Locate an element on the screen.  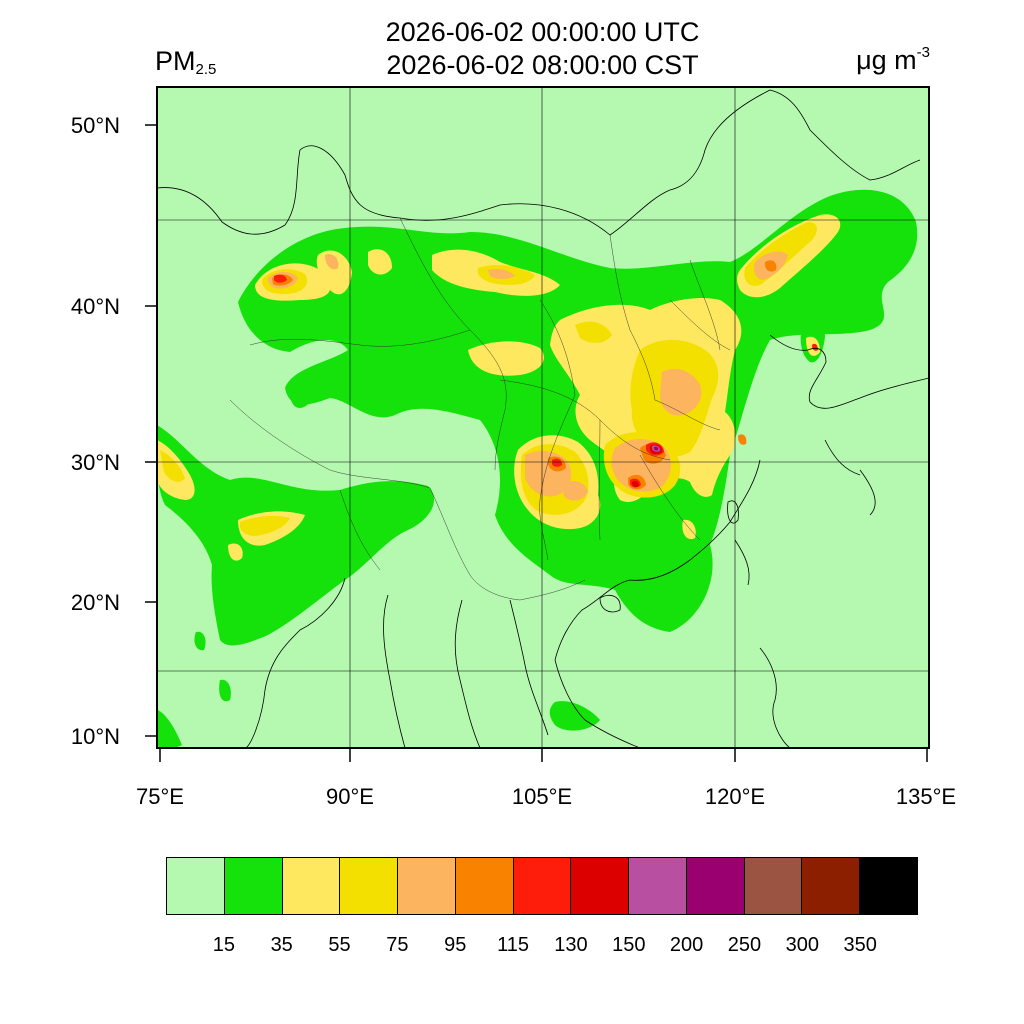
lon-label-105e: 105°E is located at coordinates (542, 796).